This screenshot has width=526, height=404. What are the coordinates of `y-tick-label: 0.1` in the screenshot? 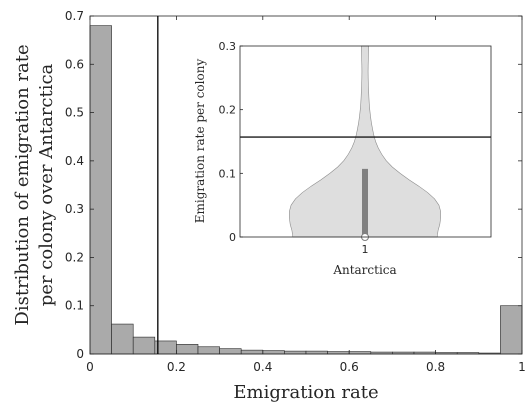 It's located at (74, 306).